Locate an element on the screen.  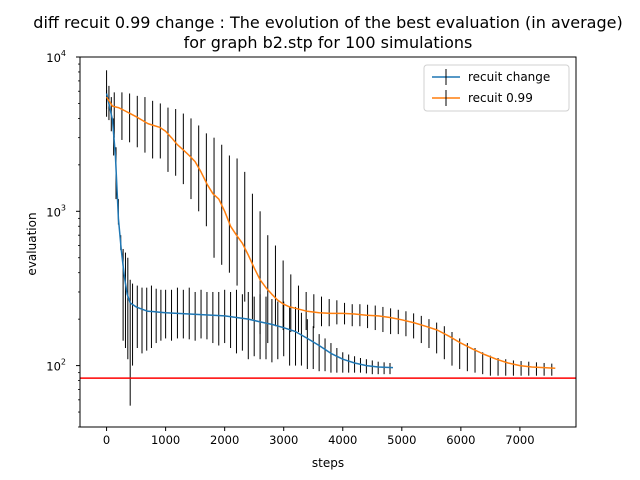
legend-box is located at coordinates (496, 88).